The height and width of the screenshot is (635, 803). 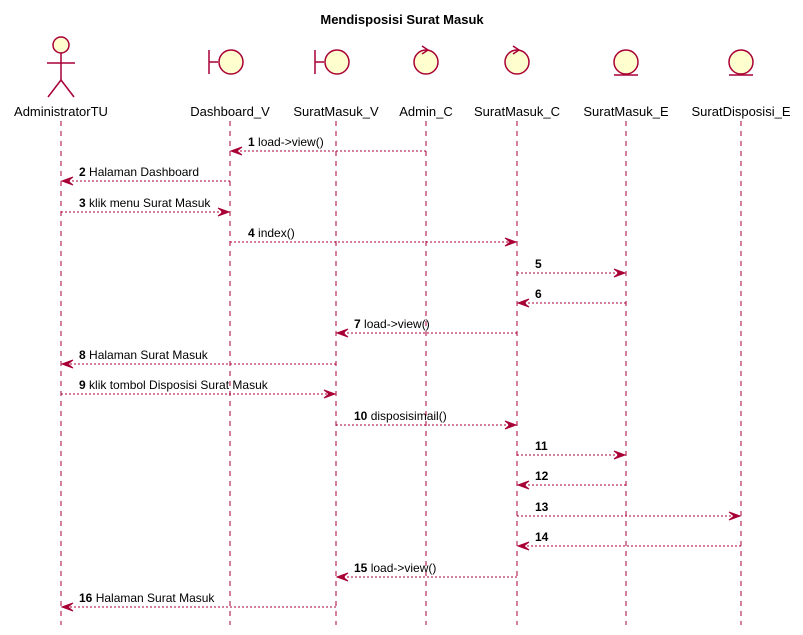 What do you see at coordinates (361, 568) in the screenshot?
I see `message-number: 15` at bounding box center [361, 568].